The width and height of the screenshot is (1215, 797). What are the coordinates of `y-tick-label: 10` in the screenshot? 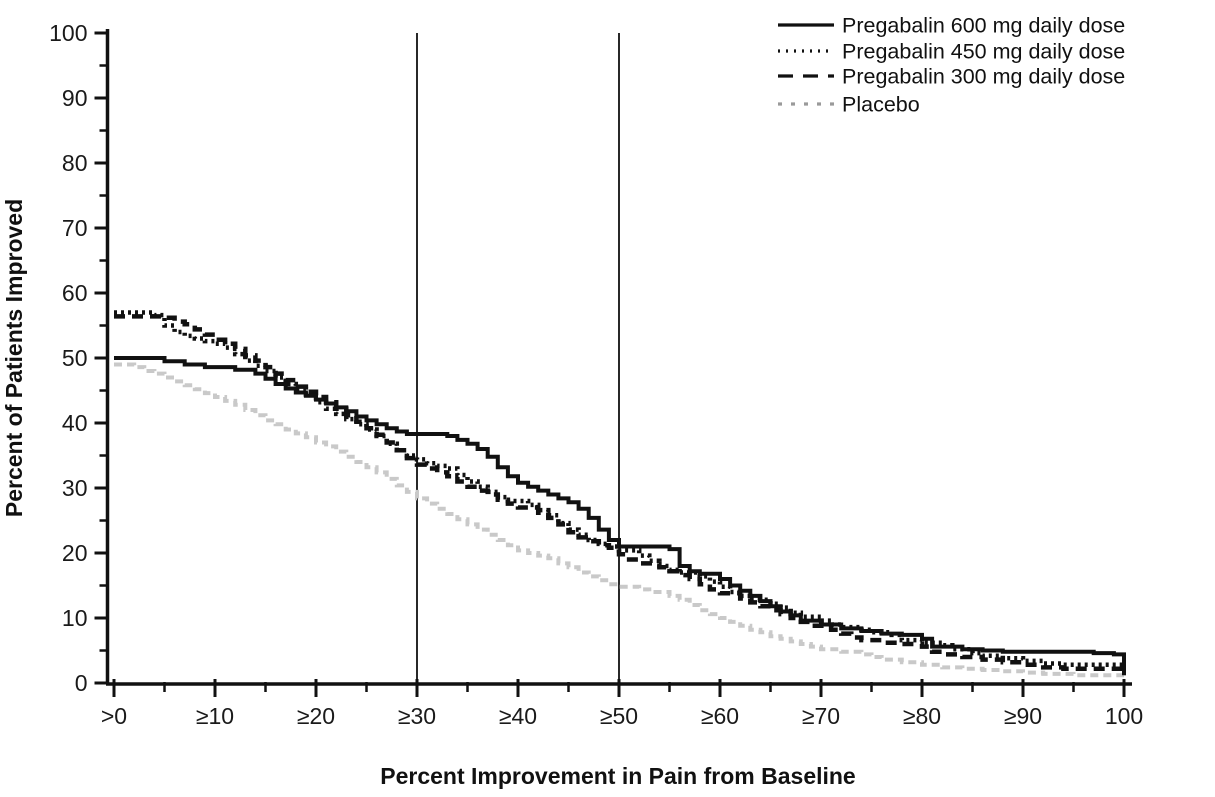 It's located at (75, 618).